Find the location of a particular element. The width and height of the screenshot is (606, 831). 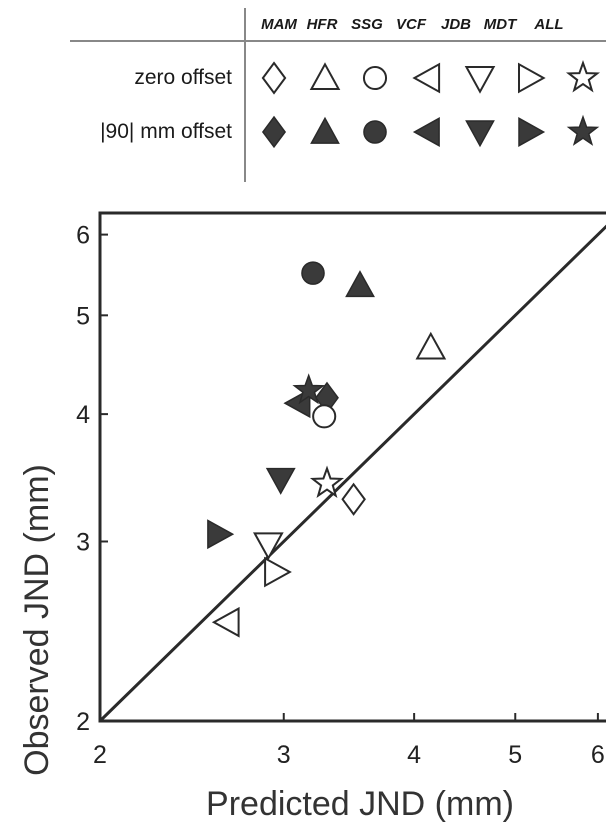

legend-marker-hfr-offset is located at coordinates (325, 130).